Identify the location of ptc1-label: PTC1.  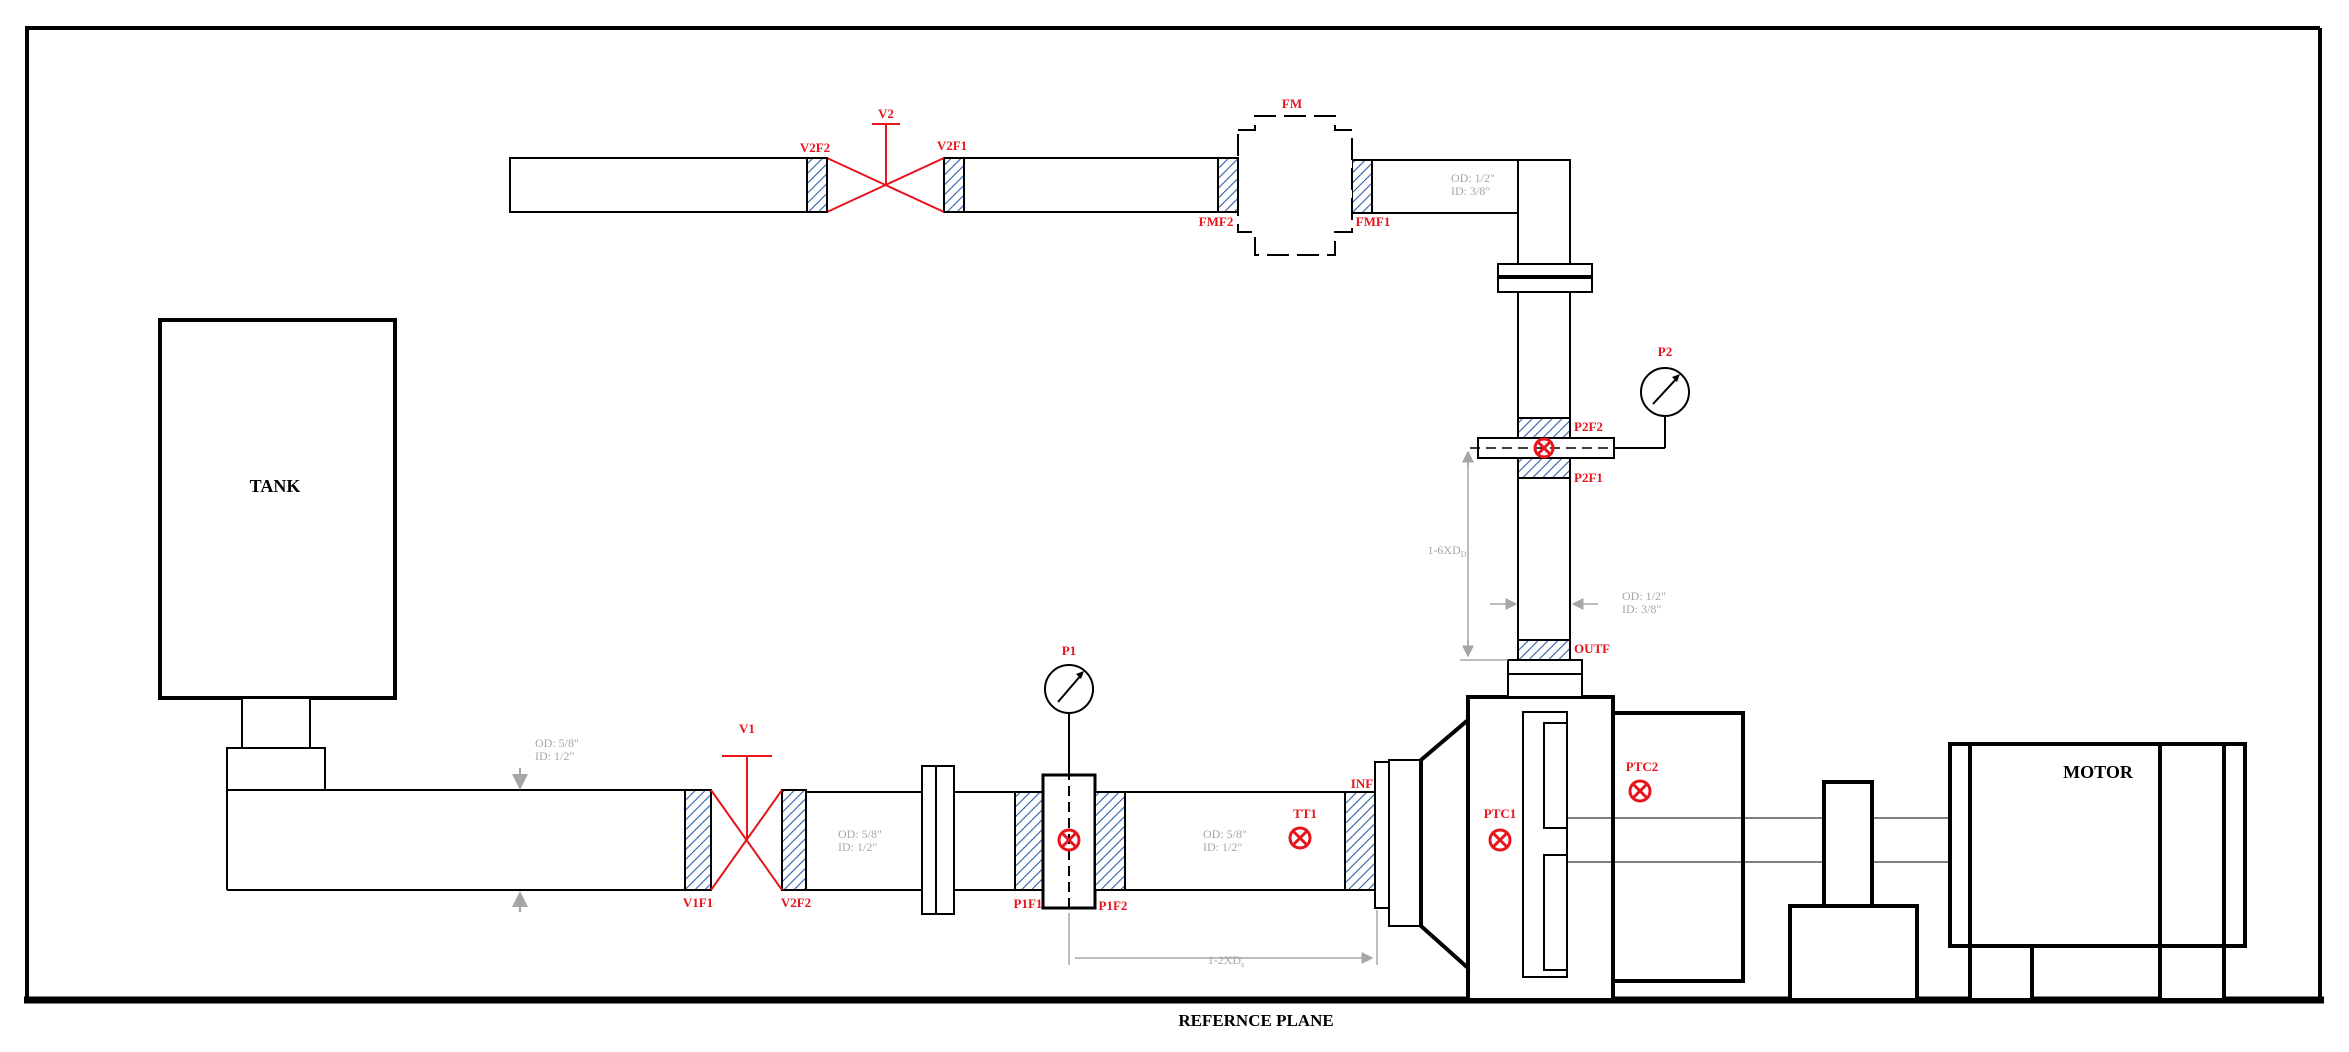
(1500, 813).